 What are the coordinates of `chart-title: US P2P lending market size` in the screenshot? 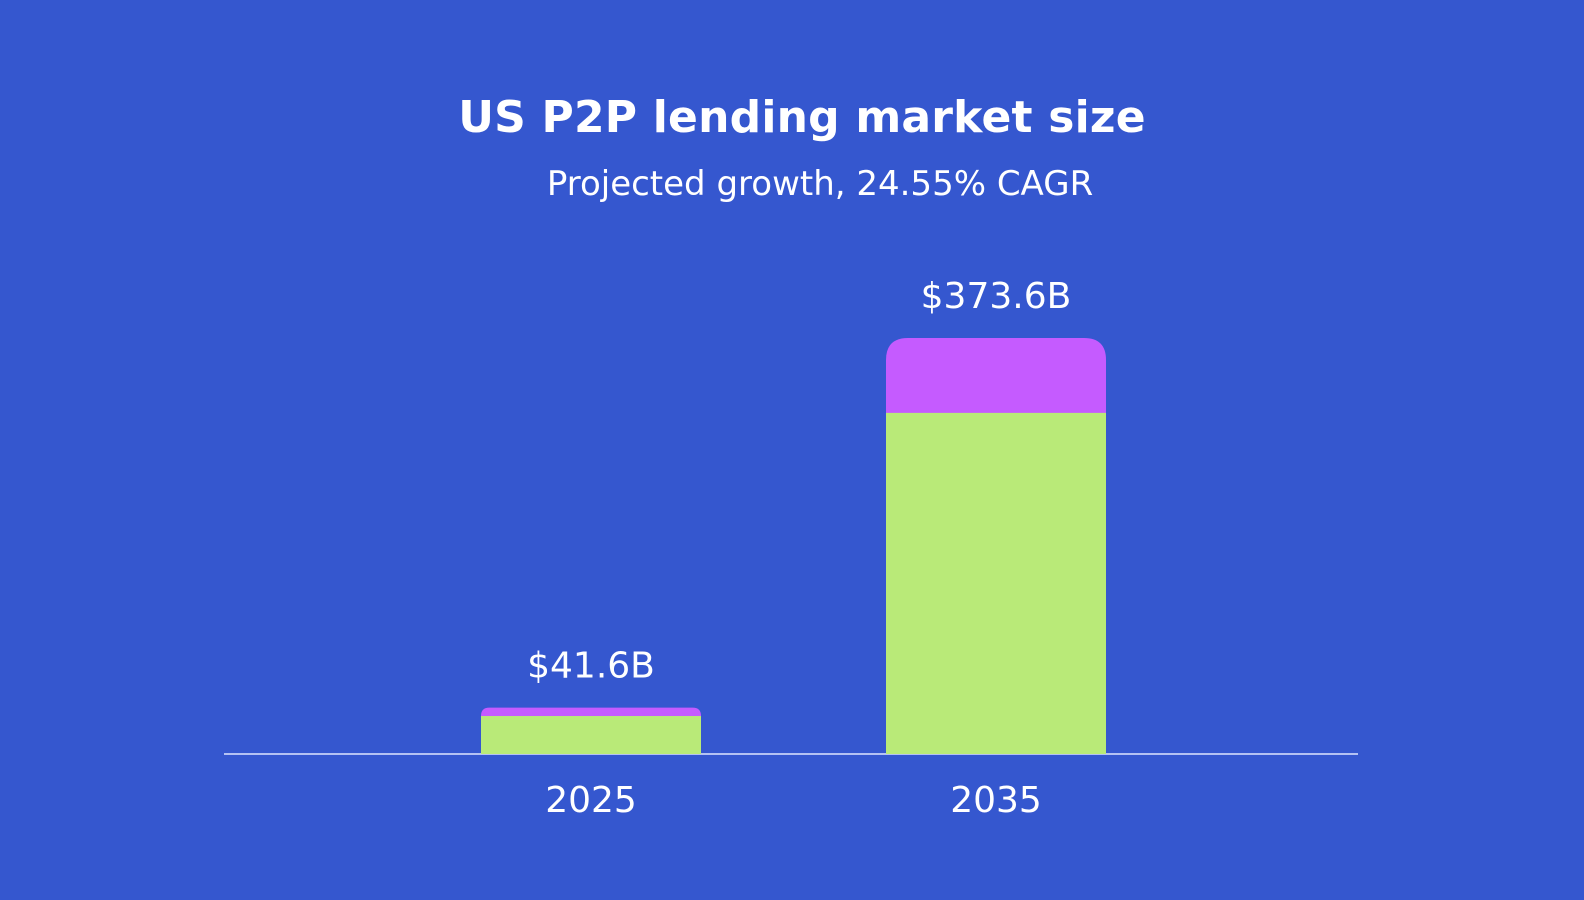 It's located at (802, 117).